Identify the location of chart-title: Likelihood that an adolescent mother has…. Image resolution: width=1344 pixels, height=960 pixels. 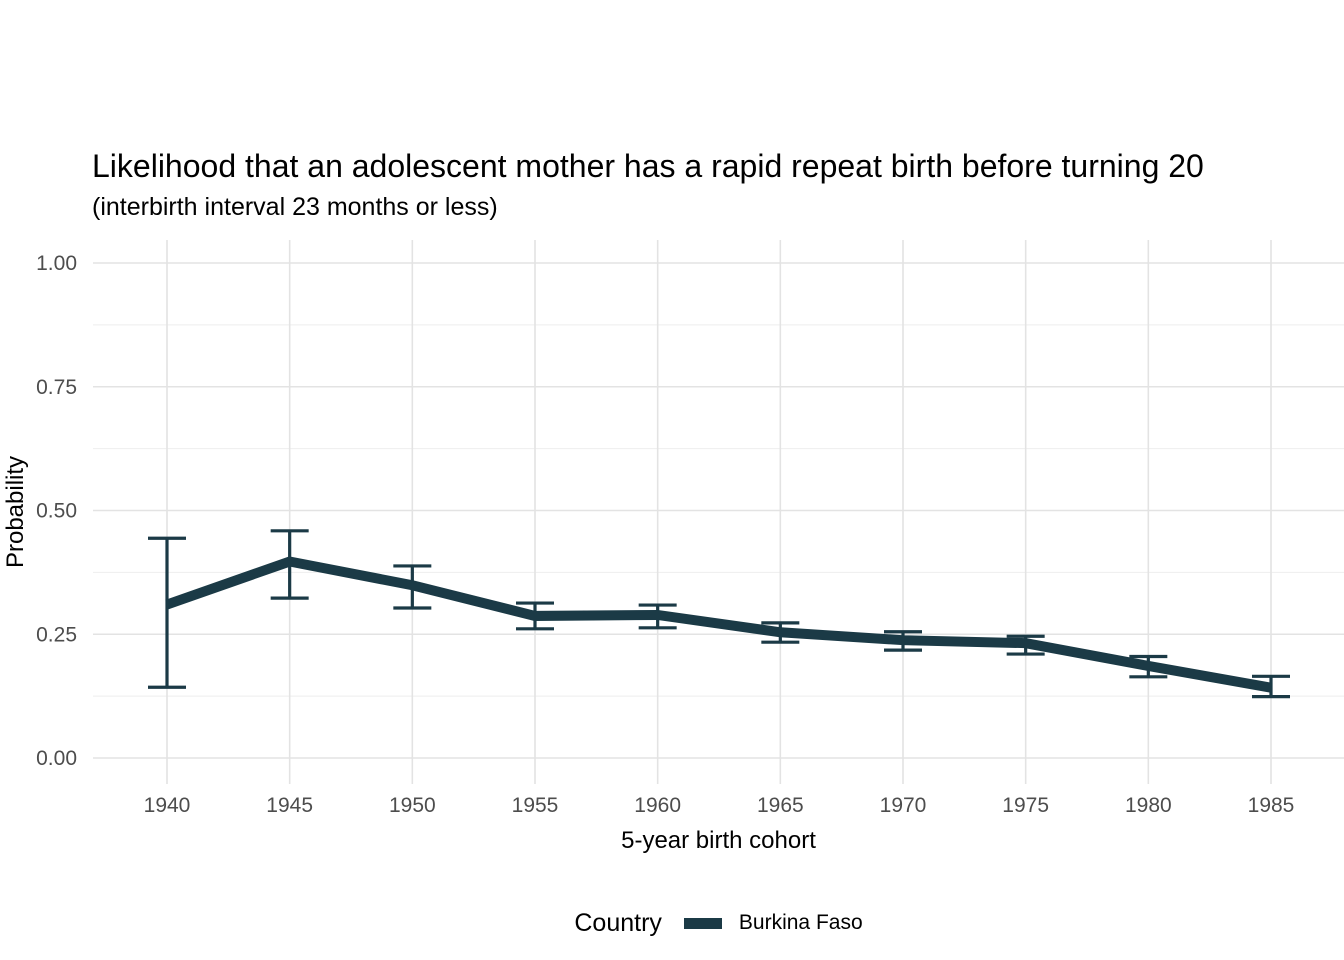
(648, 166).